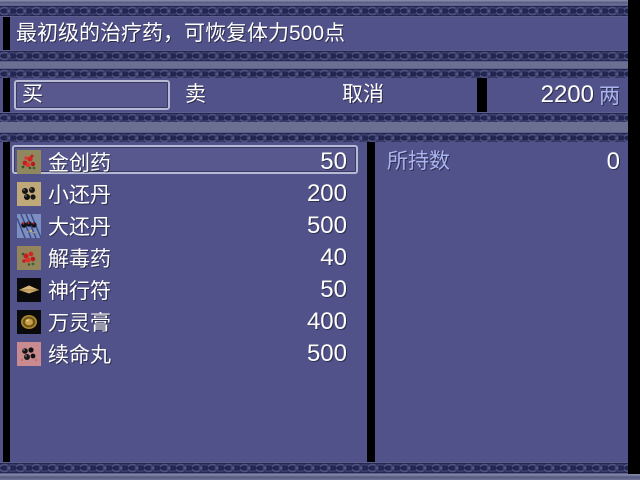 The height and width of the screenshot is (480, 640). I want to click on item-price: 40, so click(333, 257).